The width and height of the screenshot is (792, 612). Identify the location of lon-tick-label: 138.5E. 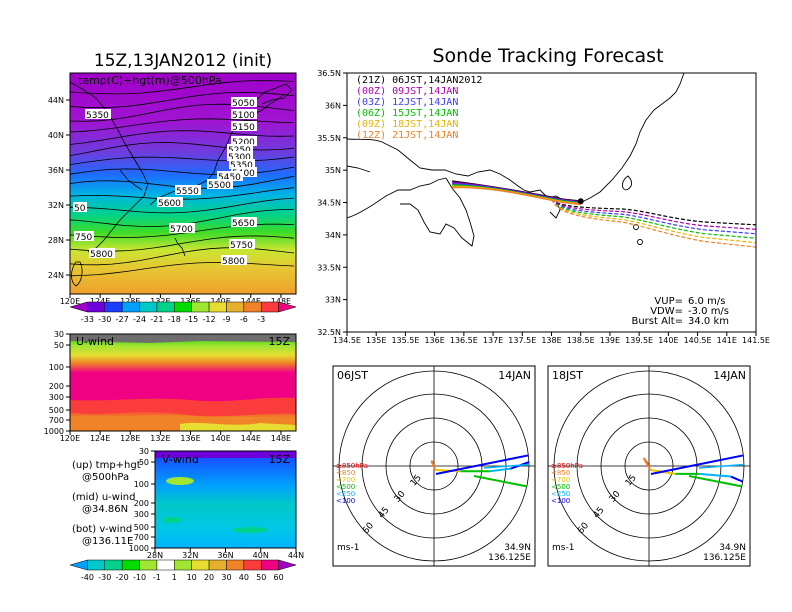
(581, 340).